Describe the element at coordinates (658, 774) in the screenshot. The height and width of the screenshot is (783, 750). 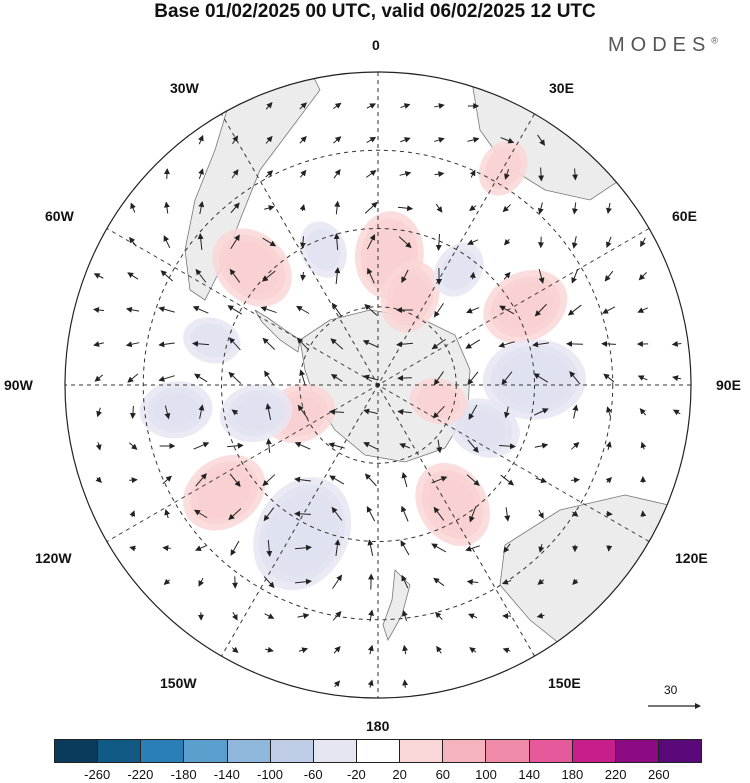
I see `colorbar-tick-label: 260` at that location.